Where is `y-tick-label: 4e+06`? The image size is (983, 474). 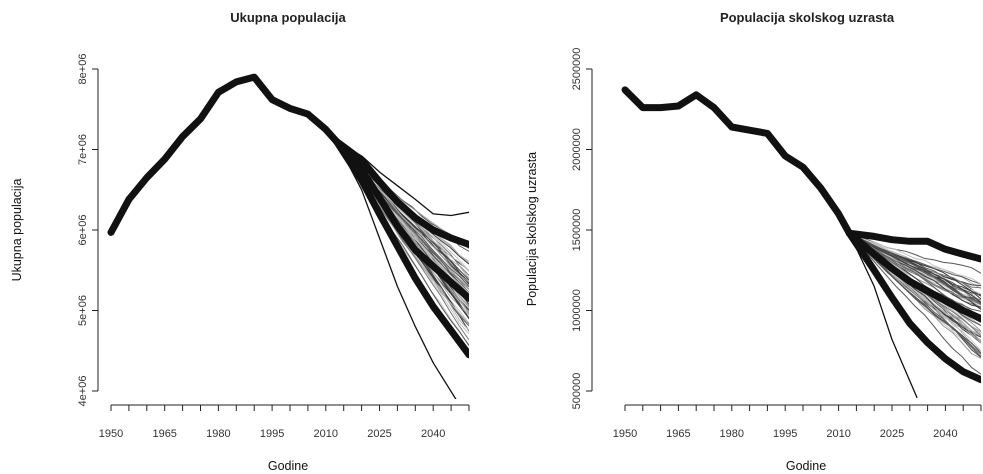
y-tick-label: 4e+06 is located at coordinates (83, 391).